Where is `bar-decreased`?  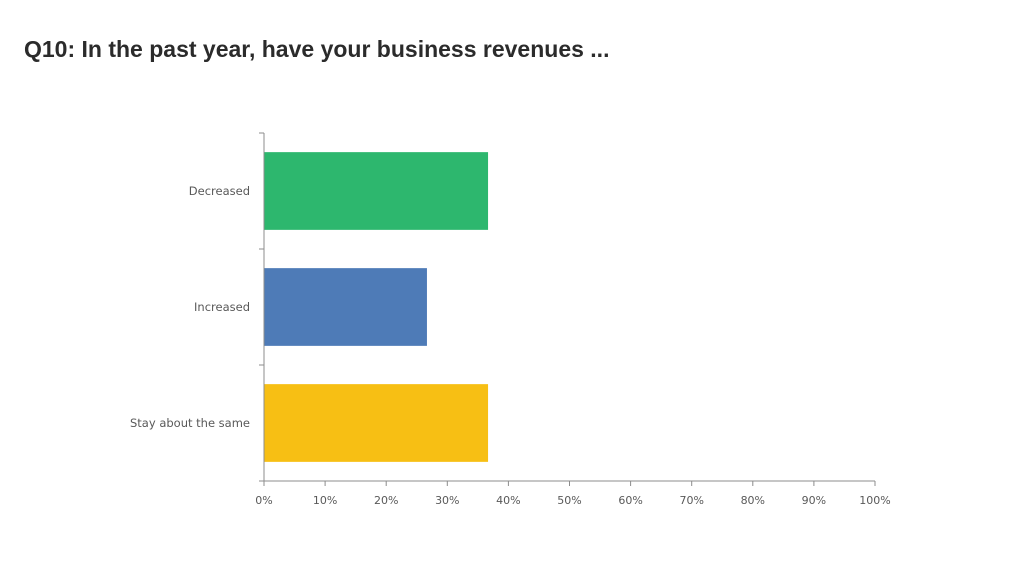 bar-decreased is located at coordinates (376, 191).